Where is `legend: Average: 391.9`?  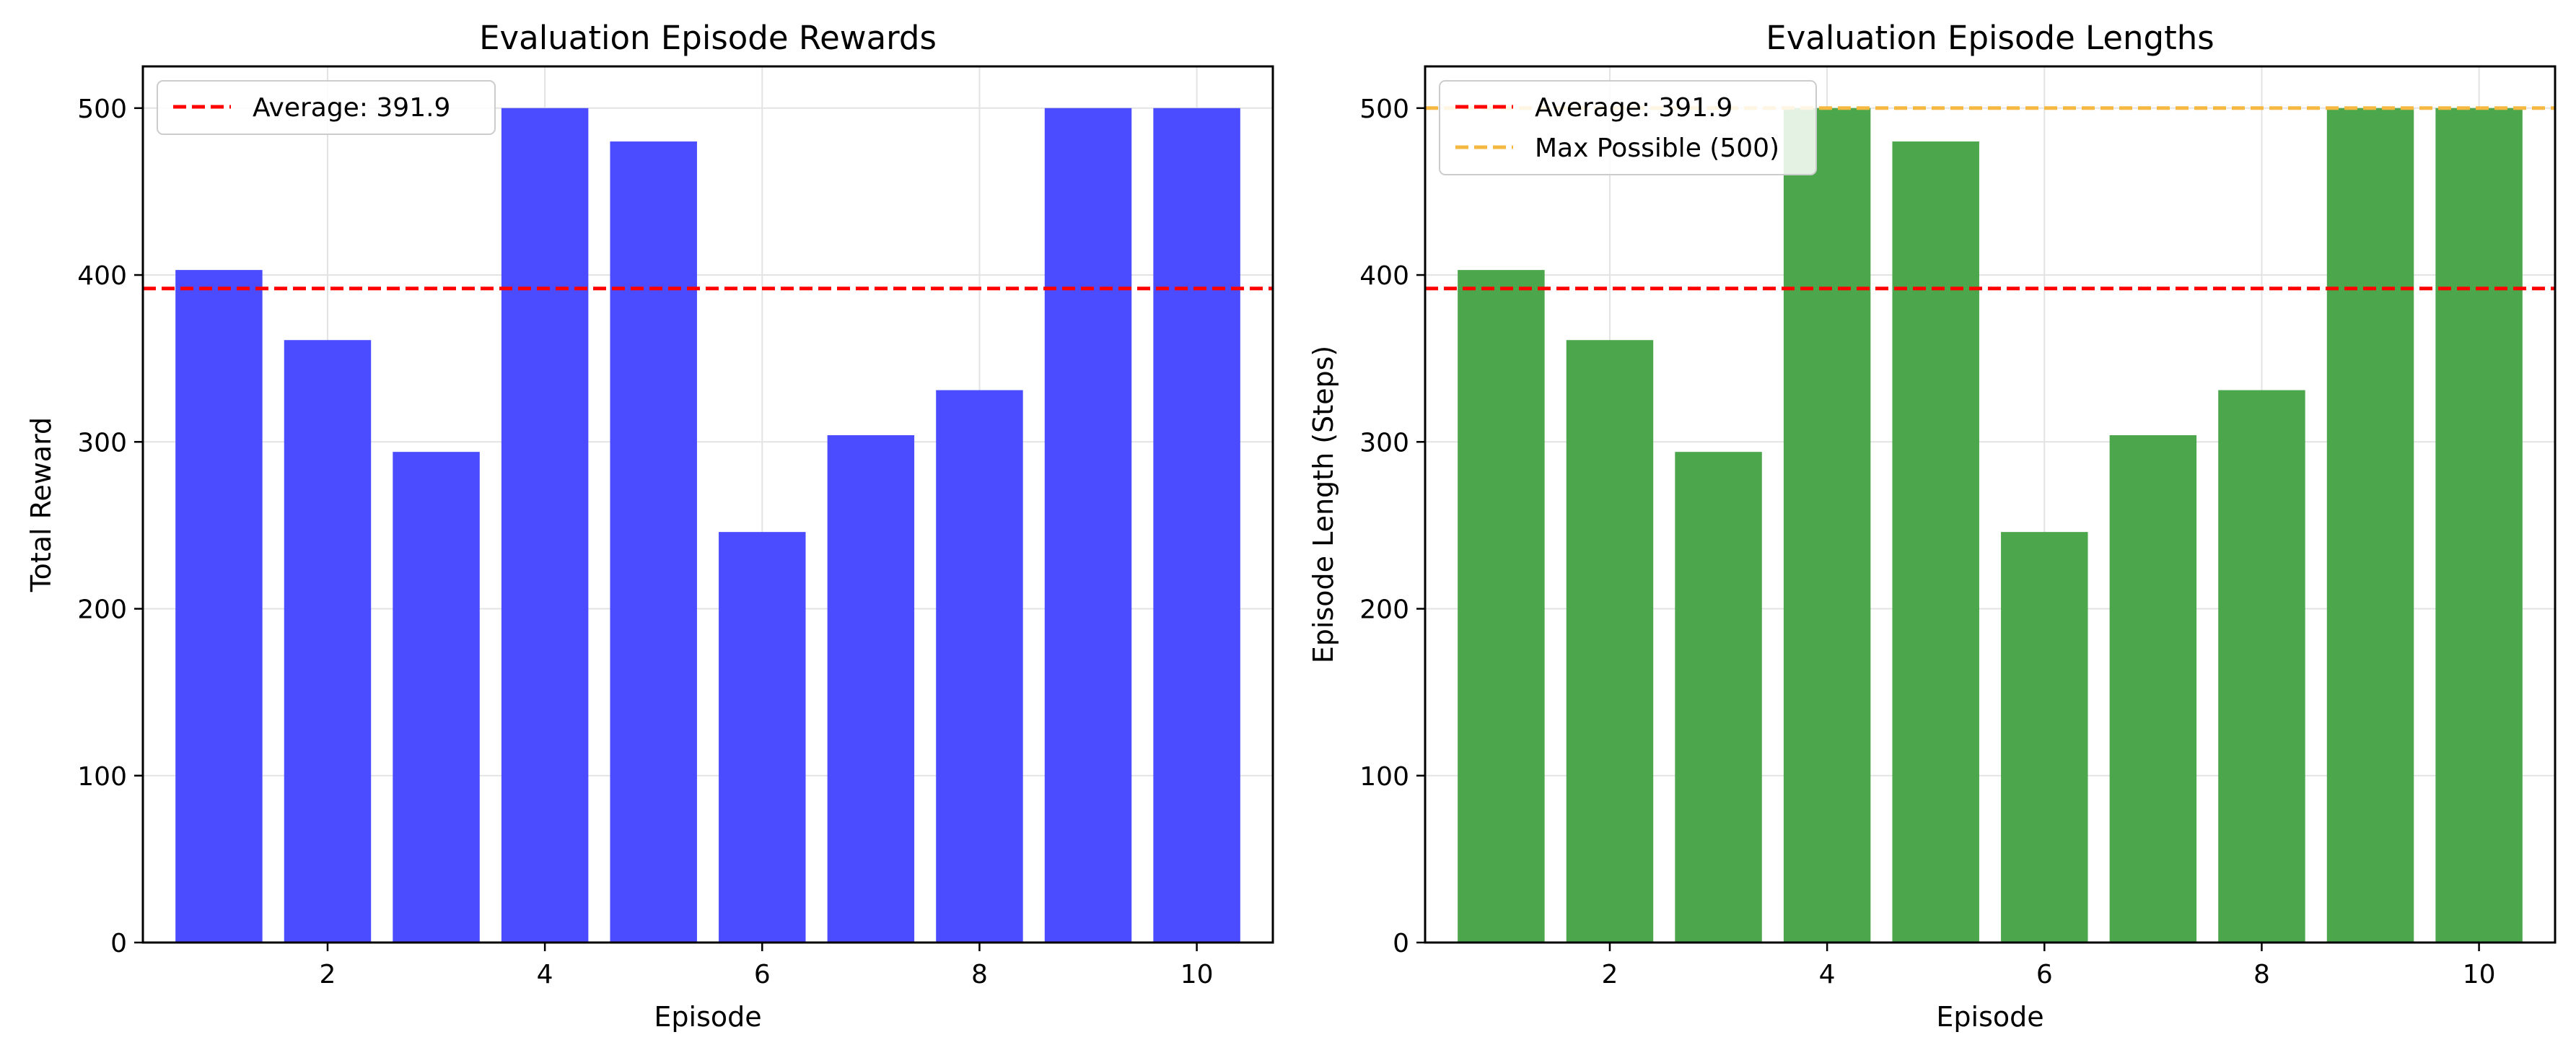
legend: Average: 391.9 is located at coordinates (326, 107).